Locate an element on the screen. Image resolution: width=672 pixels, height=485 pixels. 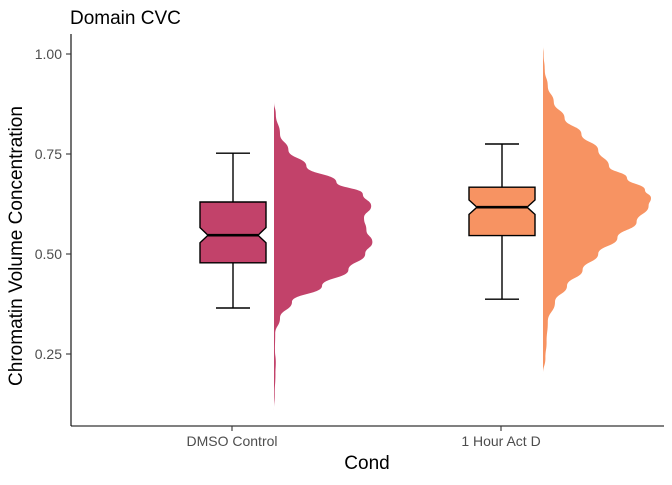
chart-title: Domain CVC is located at coordinates (125, 18).